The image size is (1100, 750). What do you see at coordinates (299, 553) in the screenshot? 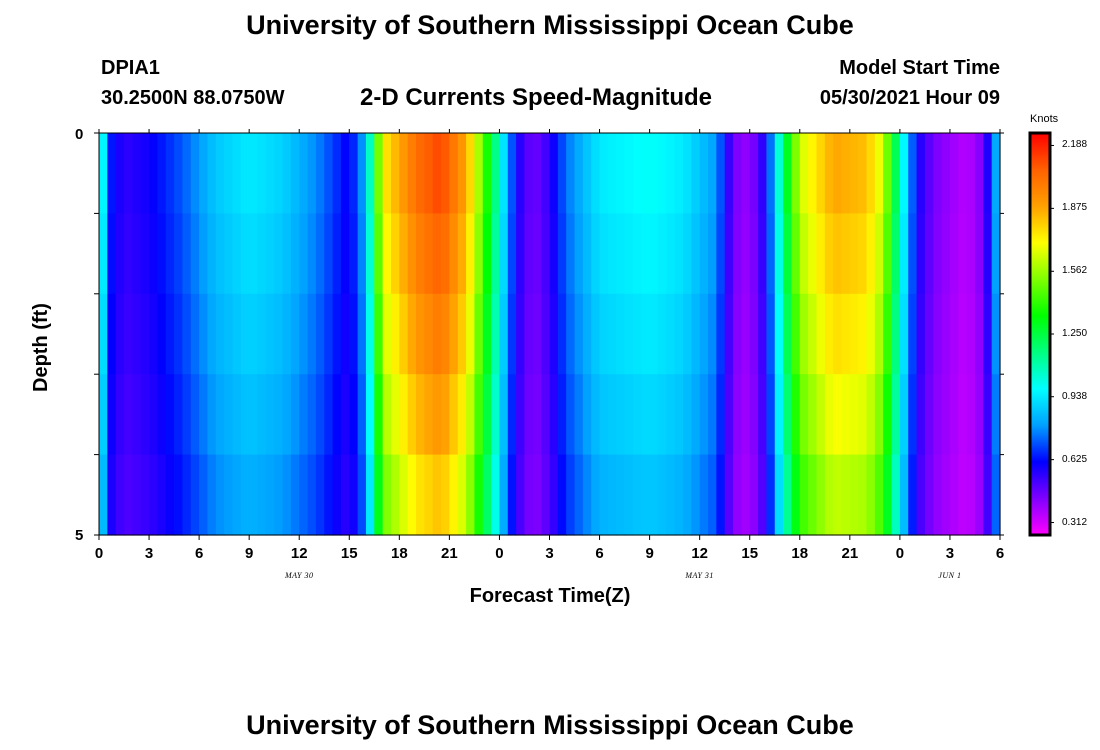
I see `x-tick-label: 12` at bounding box center [299, 553].